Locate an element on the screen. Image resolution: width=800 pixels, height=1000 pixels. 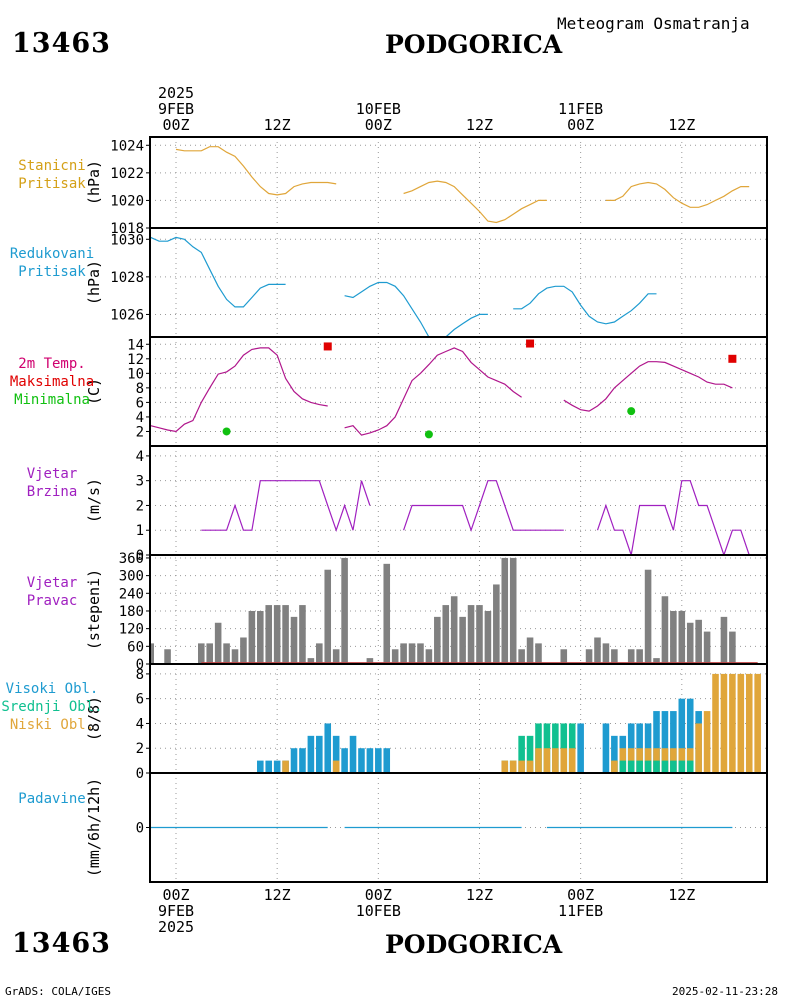
station-id-top: 13463 is located at coordinates (61, 43).